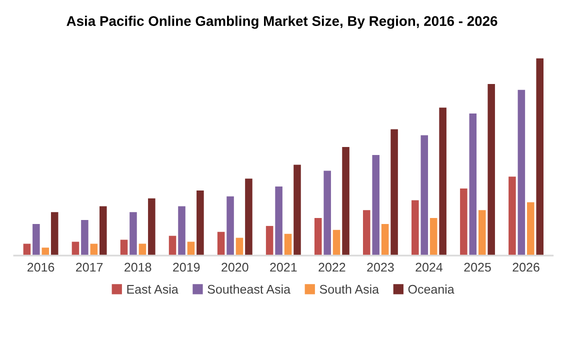 The width and height of the screenshot is (564, 343). Describe the element at coordinates (283, 267) in the screenshot. I see `x-tick-label: 2021` at that location.